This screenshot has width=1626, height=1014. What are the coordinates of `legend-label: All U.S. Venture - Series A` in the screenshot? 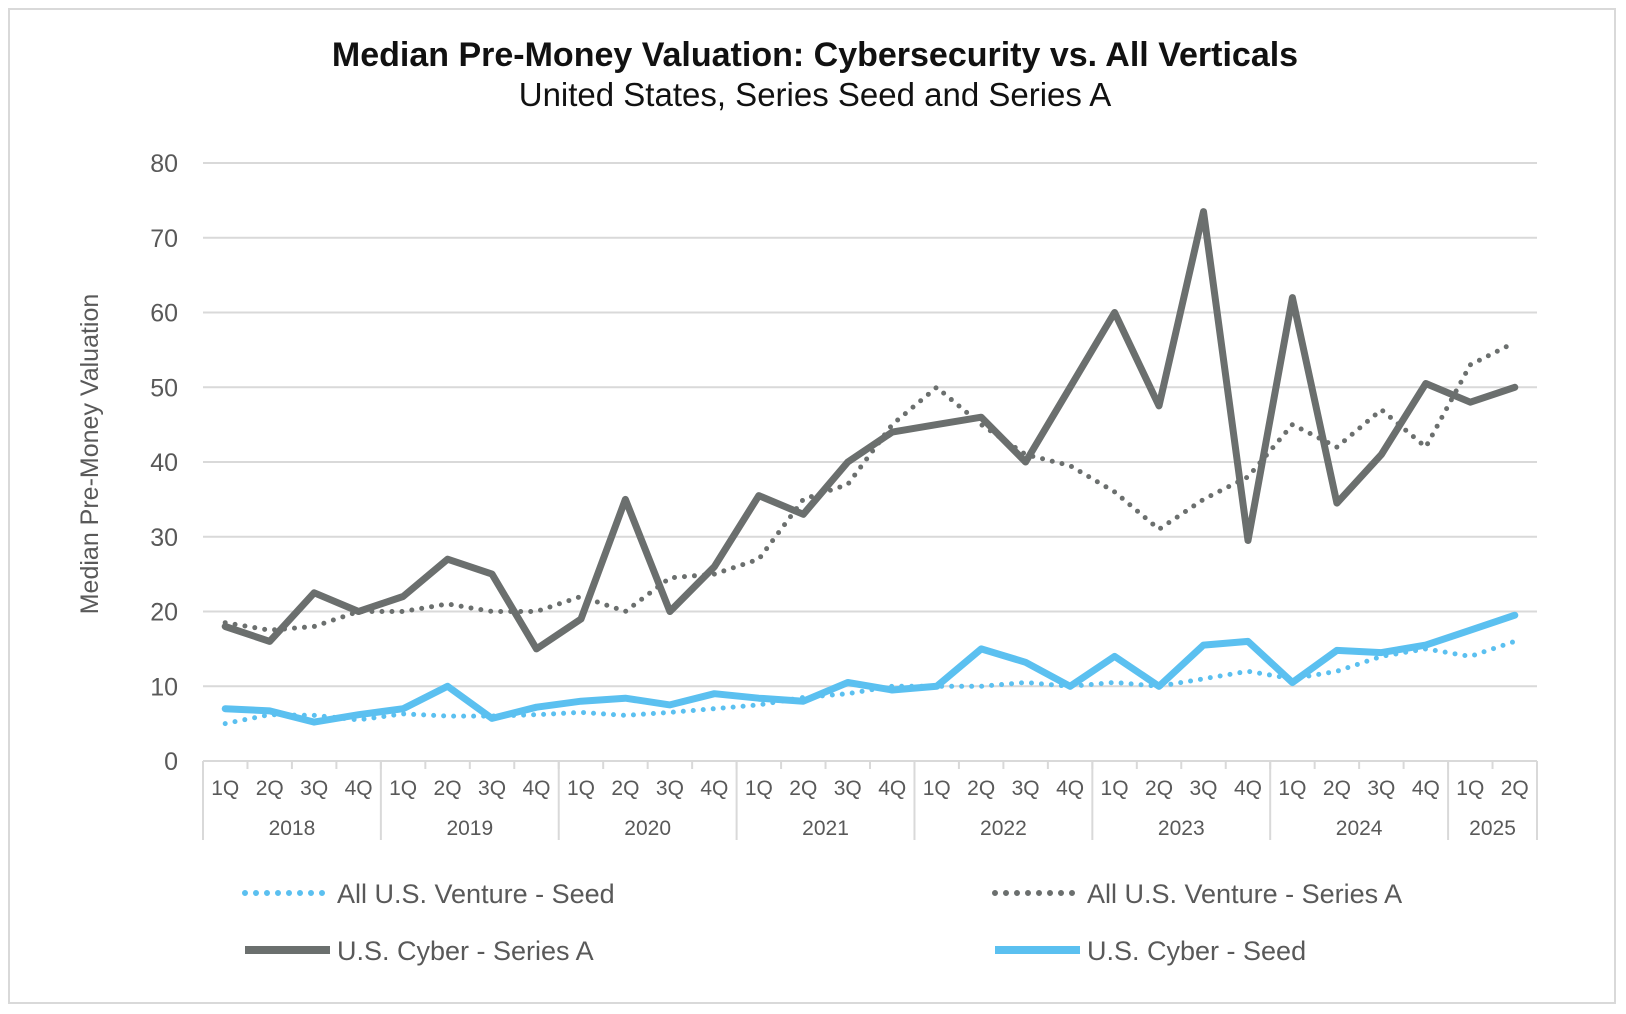 It's located at (1244, 894).